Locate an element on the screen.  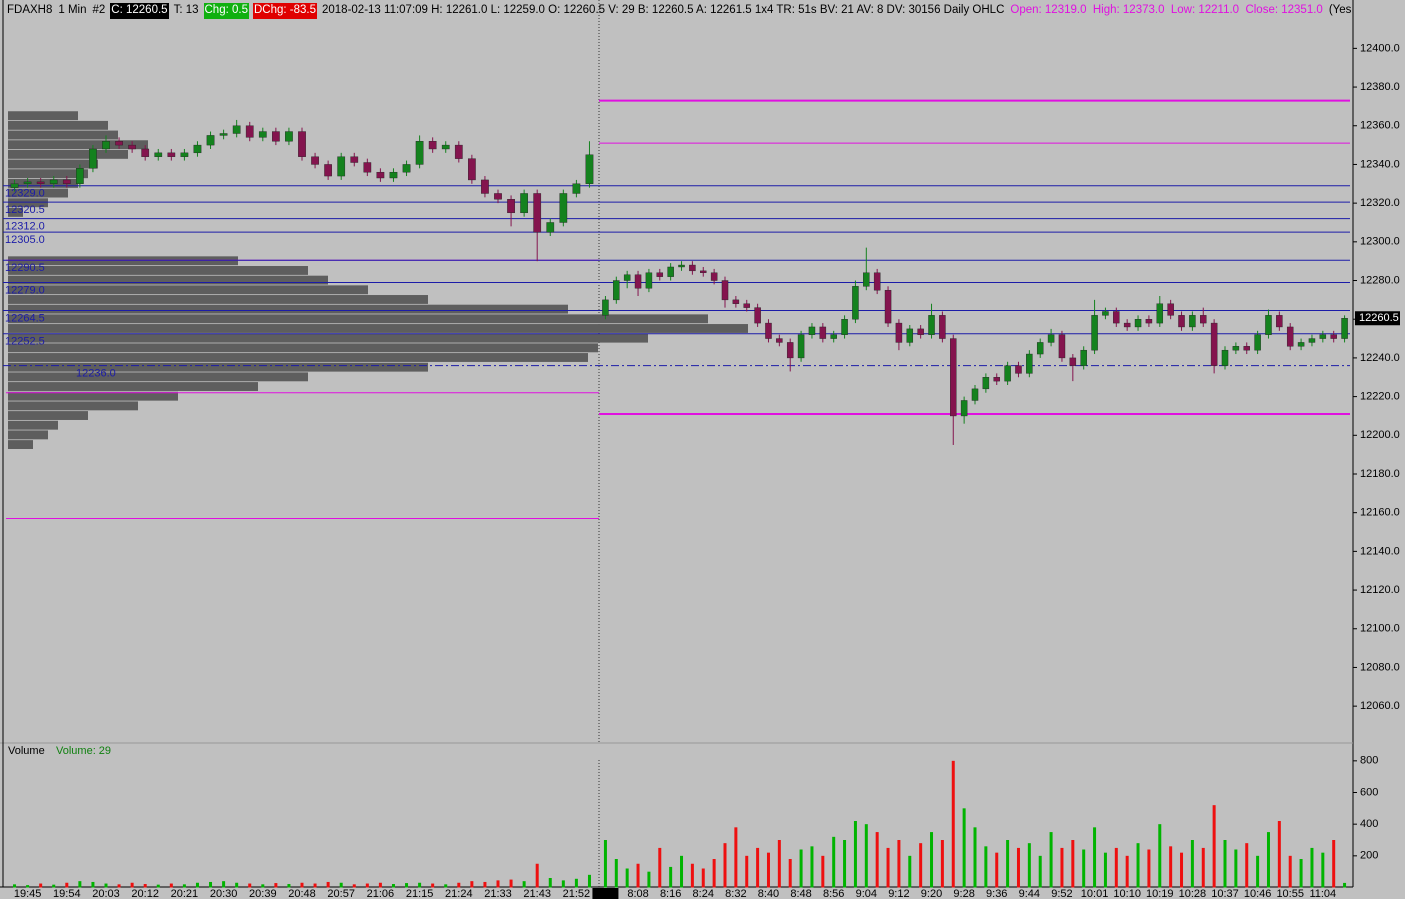
x-tick-label: 20:57 is located at coordinates (341, 893).